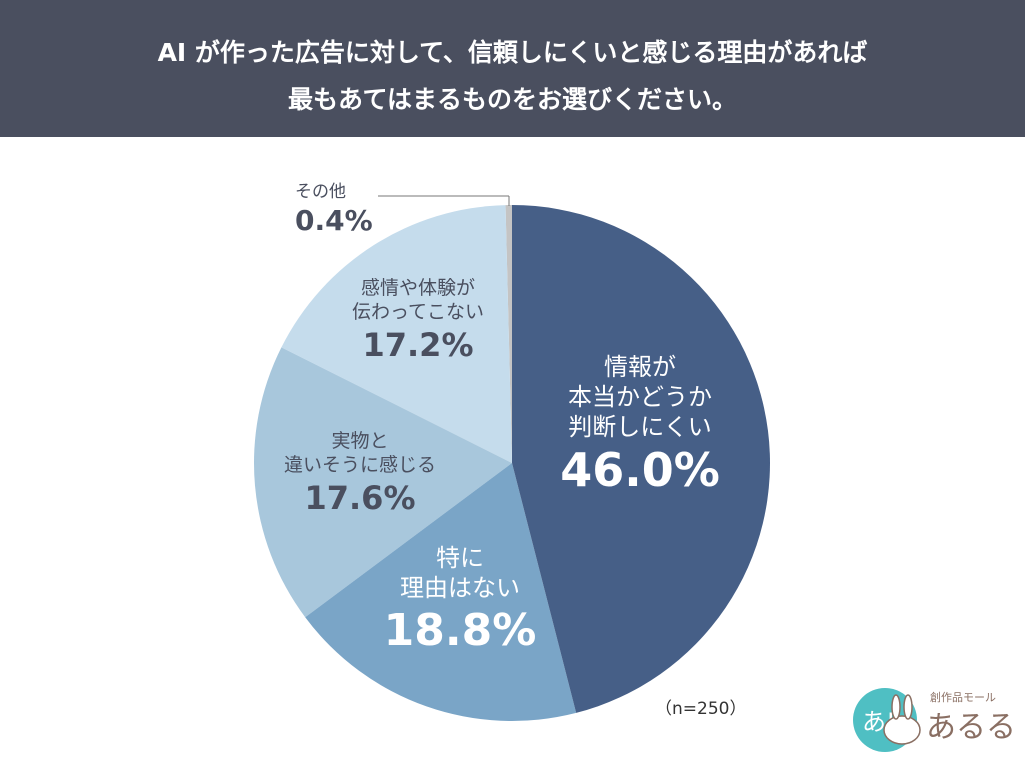 This screenshot has width=1025, height=768. I want to click on label-line: 本当かどうか, so click(640, 397).